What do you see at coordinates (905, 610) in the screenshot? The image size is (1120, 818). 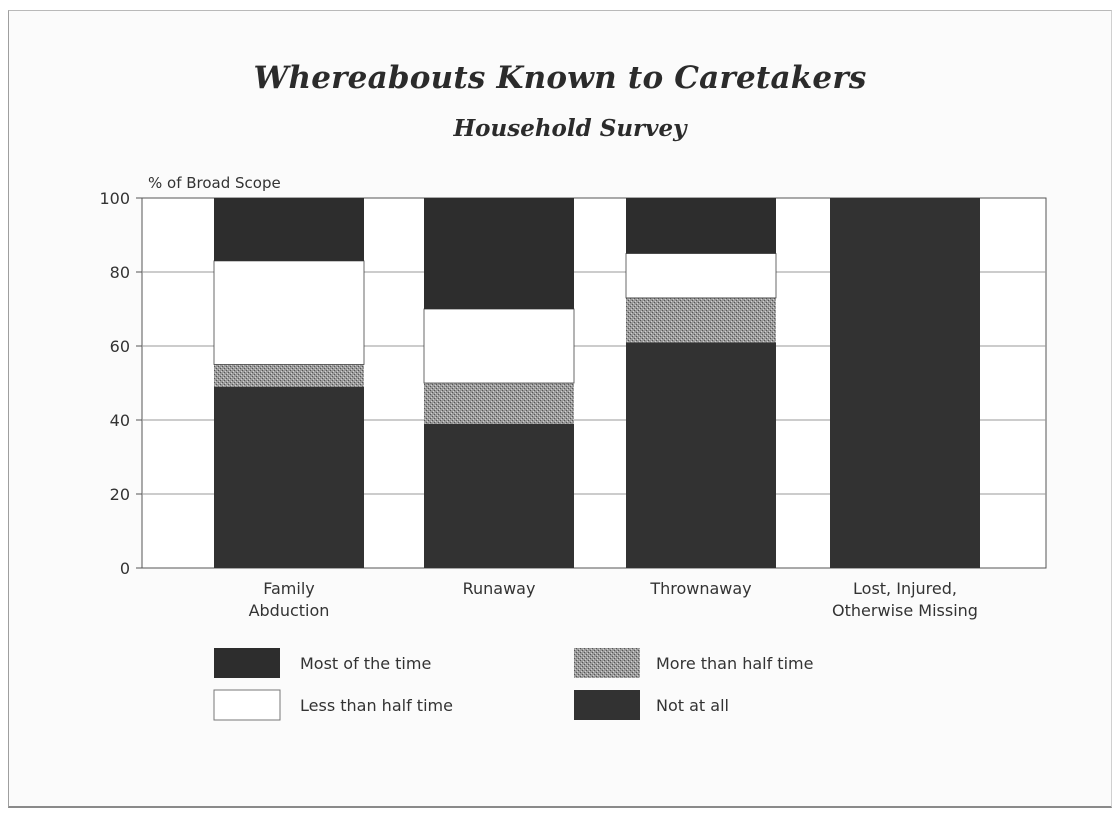 I see `x-tick-label: Otherwise Missing` at bounding box center [905, 610].